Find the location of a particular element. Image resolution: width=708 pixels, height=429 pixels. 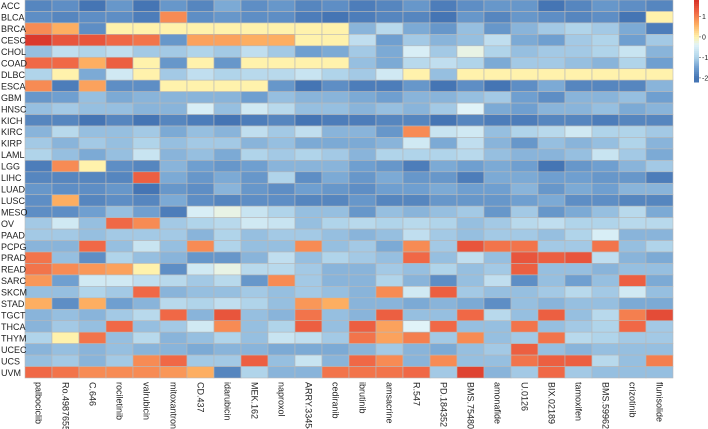

row-label: KIRP is located at coordinates (11, 144).